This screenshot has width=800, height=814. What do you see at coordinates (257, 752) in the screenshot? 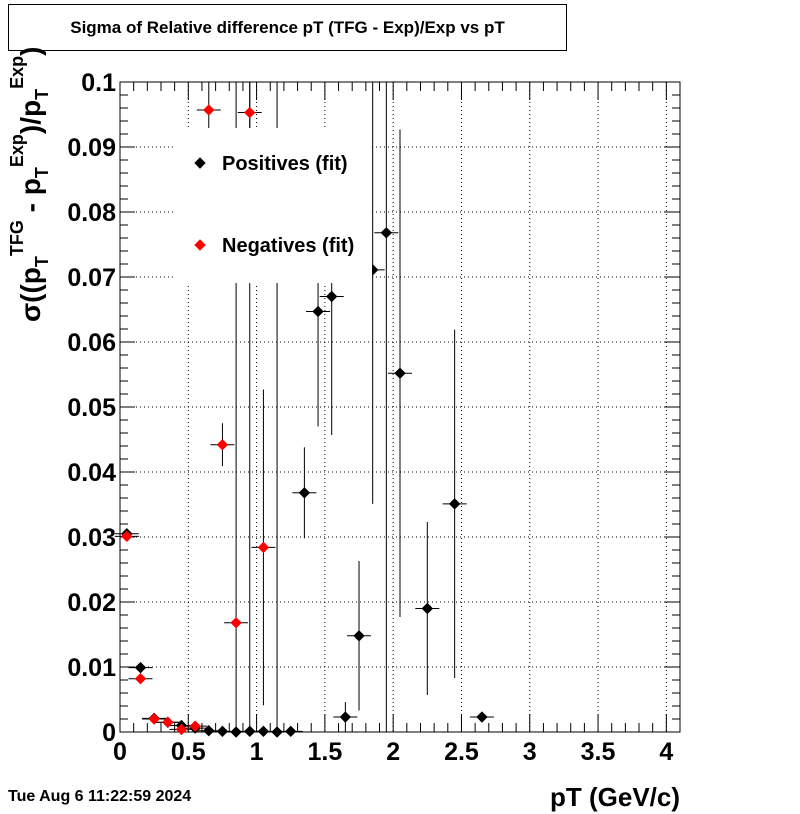
I see `x-tick-label: 1` at bounding box center [257, 752].